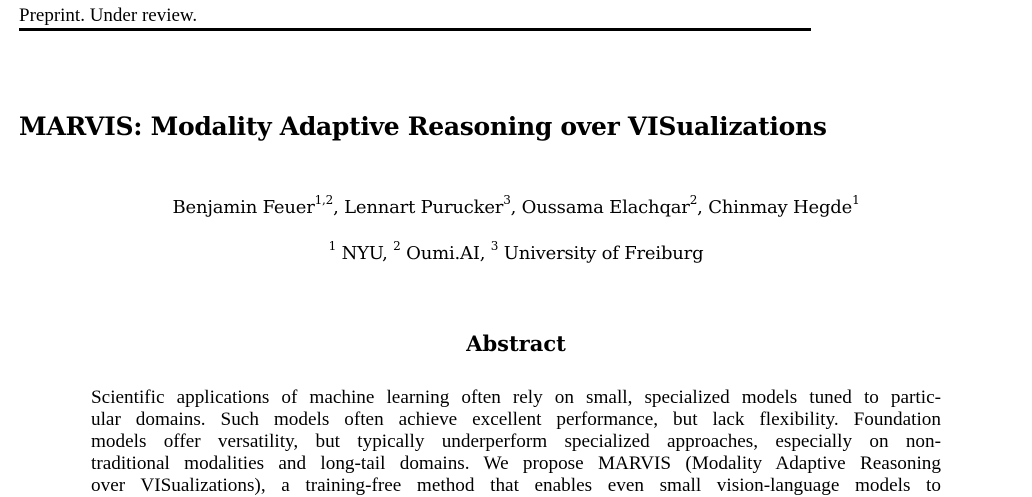  I want to click on affiliation-name: University of Freiburg, so click(601, 253).